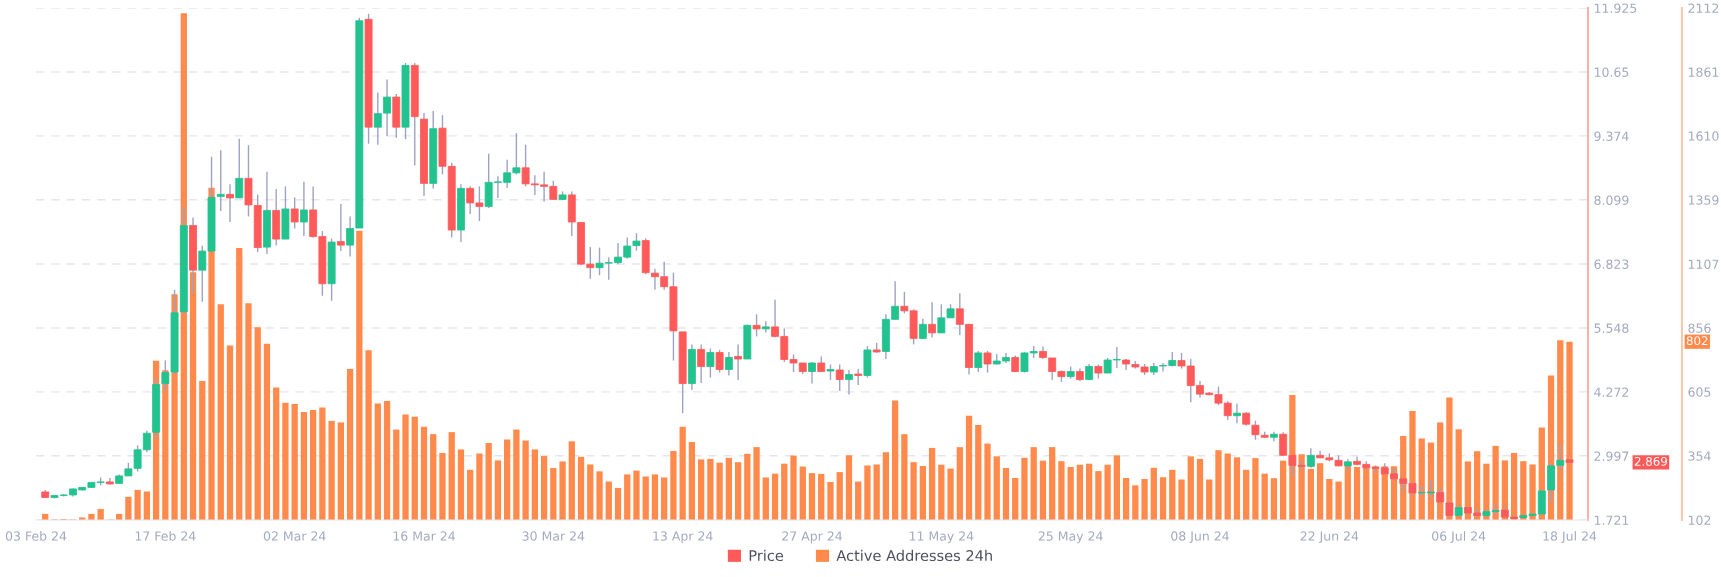 This screenshot has width=1721, height=577. I want to click on x-tick-label: 25 May 24, so click(1070, 537).